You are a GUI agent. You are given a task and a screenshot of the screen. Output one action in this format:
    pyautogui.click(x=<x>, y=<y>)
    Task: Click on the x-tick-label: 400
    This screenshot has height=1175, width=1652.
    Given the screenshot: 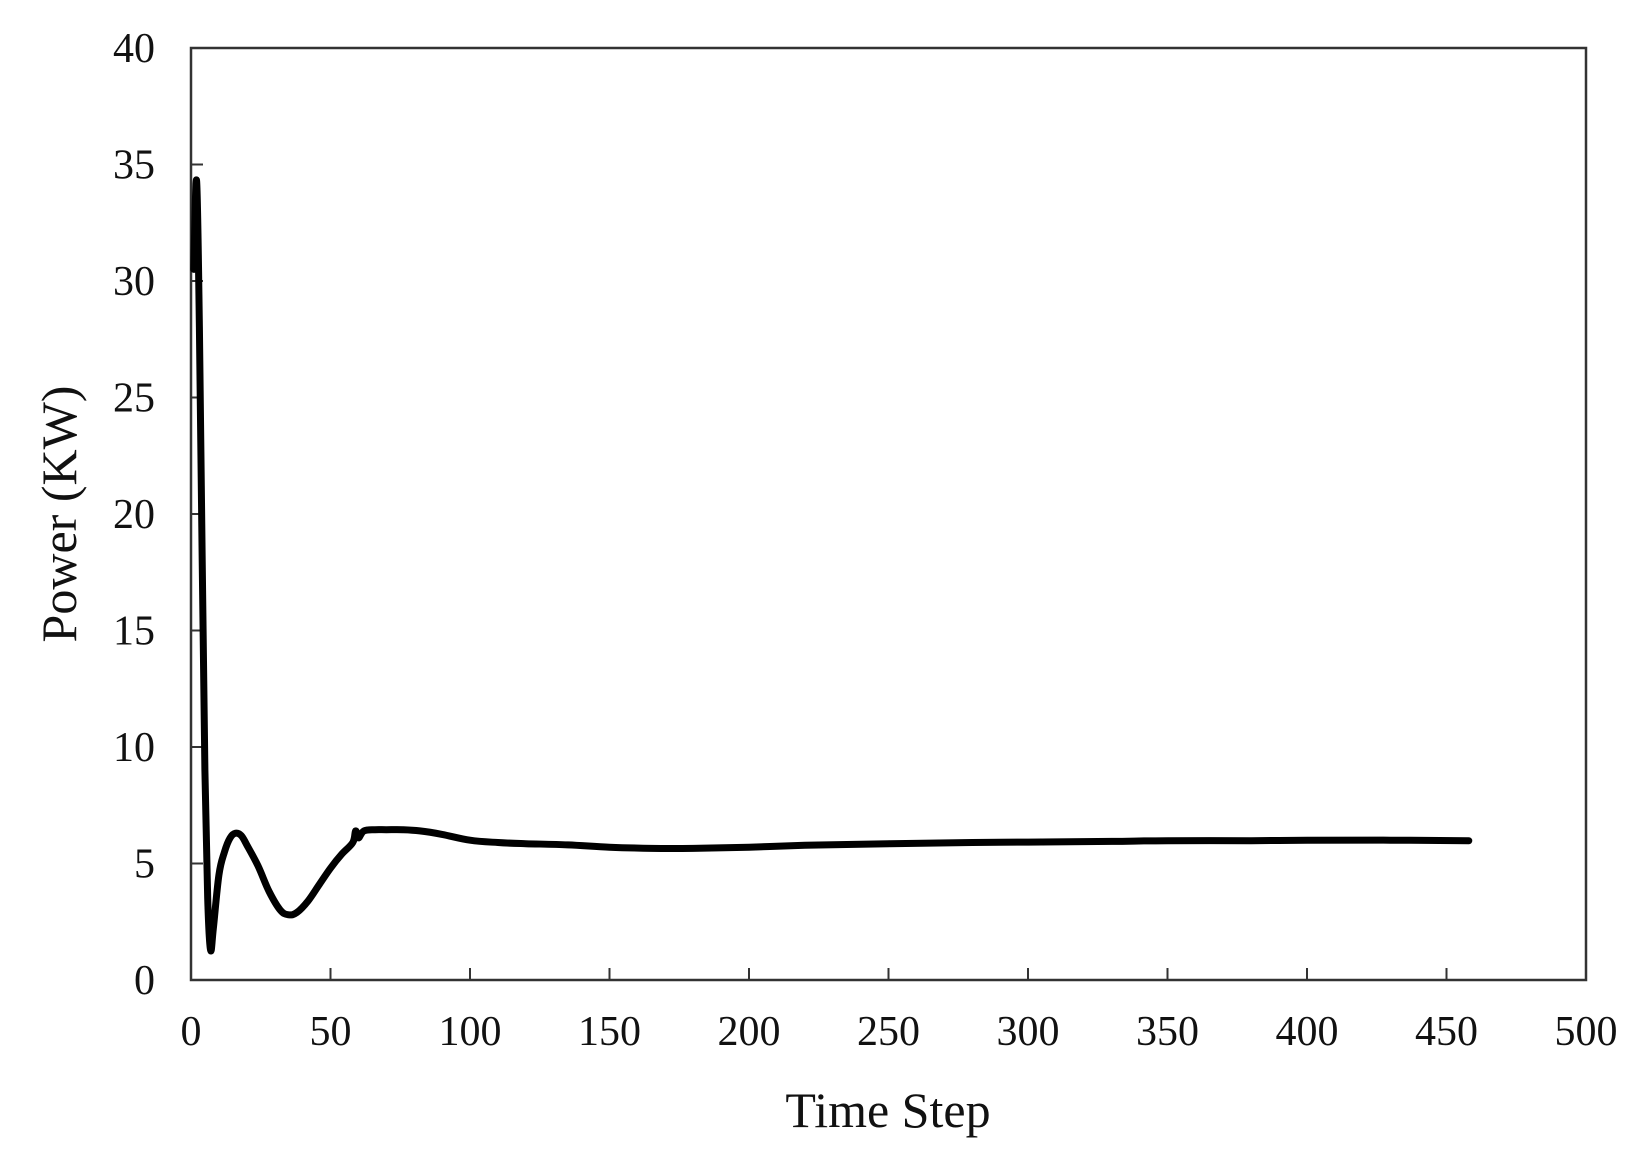 What is the action you would take?
    pyautogui.click(x=1307, y=1032)
    